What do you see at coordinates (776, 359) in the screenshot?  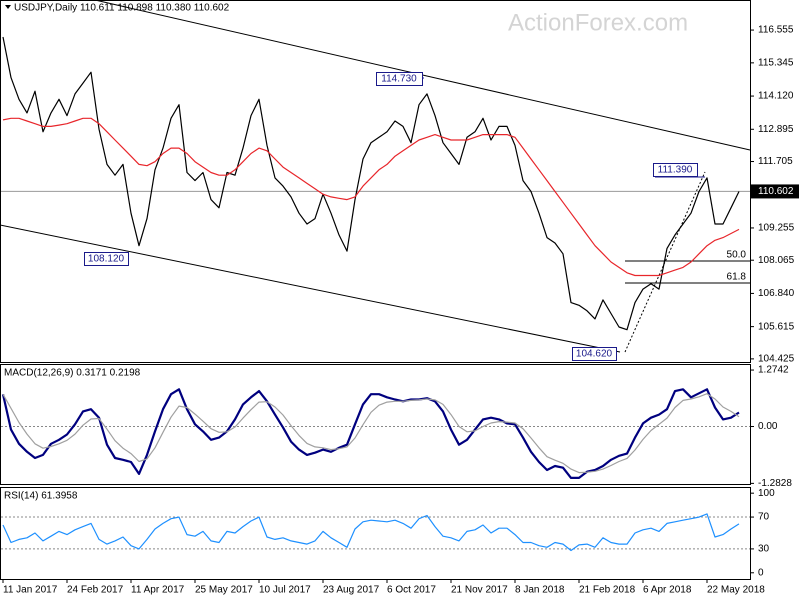 I see `y-tick-label: 104.425` at bounding box center [776, 359].